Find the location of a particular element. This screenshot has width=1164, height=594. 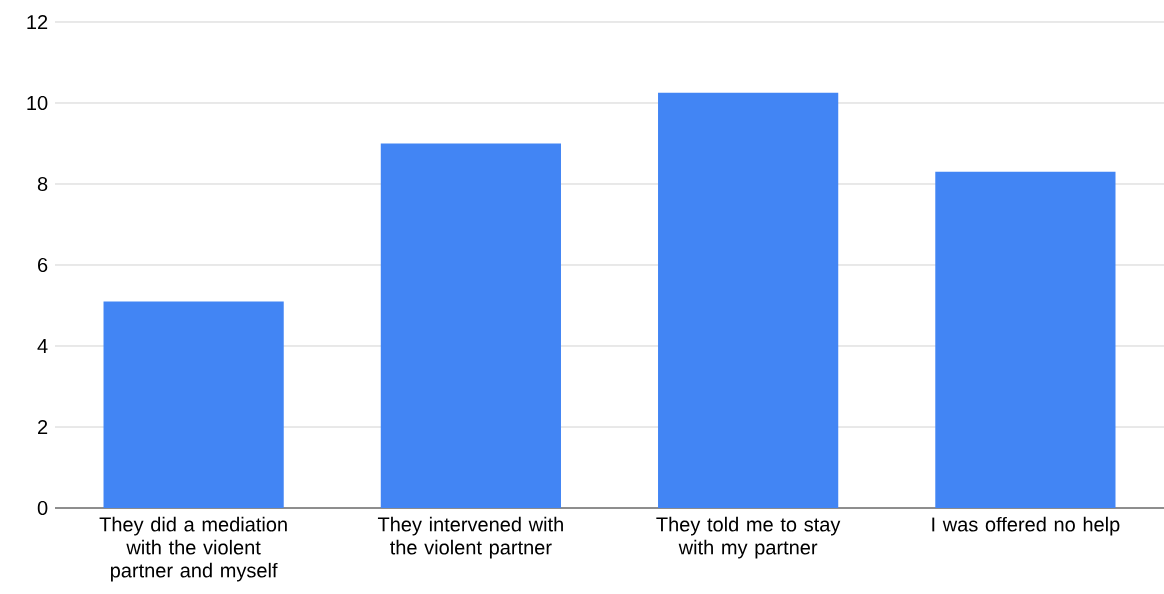

x-tick-label: They did a mediation with the violent partner and myself is located at coordinates (193, 549).